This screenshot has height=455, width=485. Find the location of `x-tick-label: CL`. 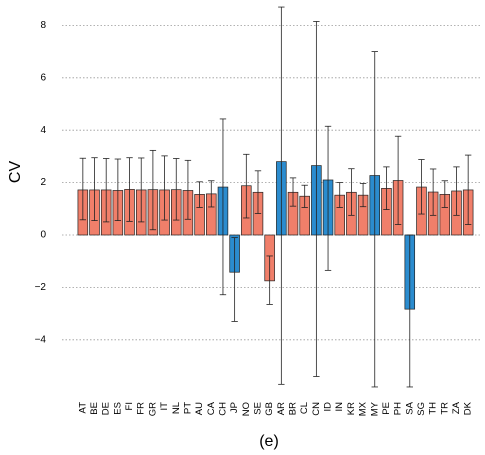

x-tick-label: CL is located at coordinates (304, 408).